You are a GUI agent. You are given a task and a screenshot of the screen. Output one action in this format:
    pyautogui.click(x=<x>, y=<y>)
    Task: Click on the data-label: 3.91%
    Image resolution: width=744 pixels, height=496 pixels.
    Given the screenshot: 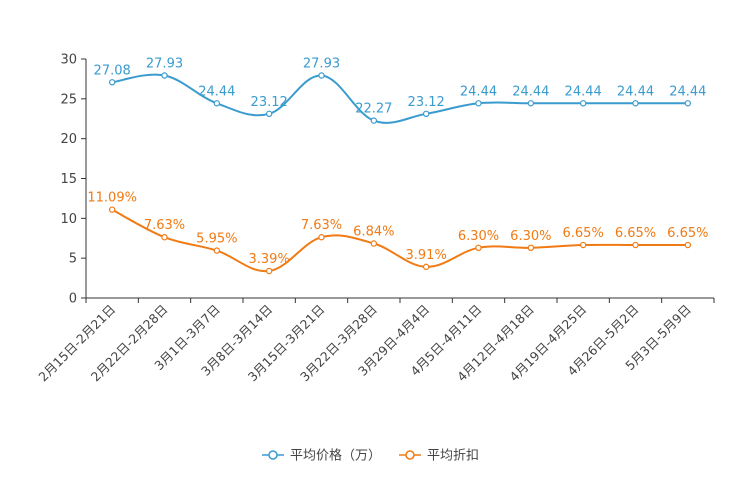 What is the action you would take?
    pyautogui.click(x=426, y=255)
    